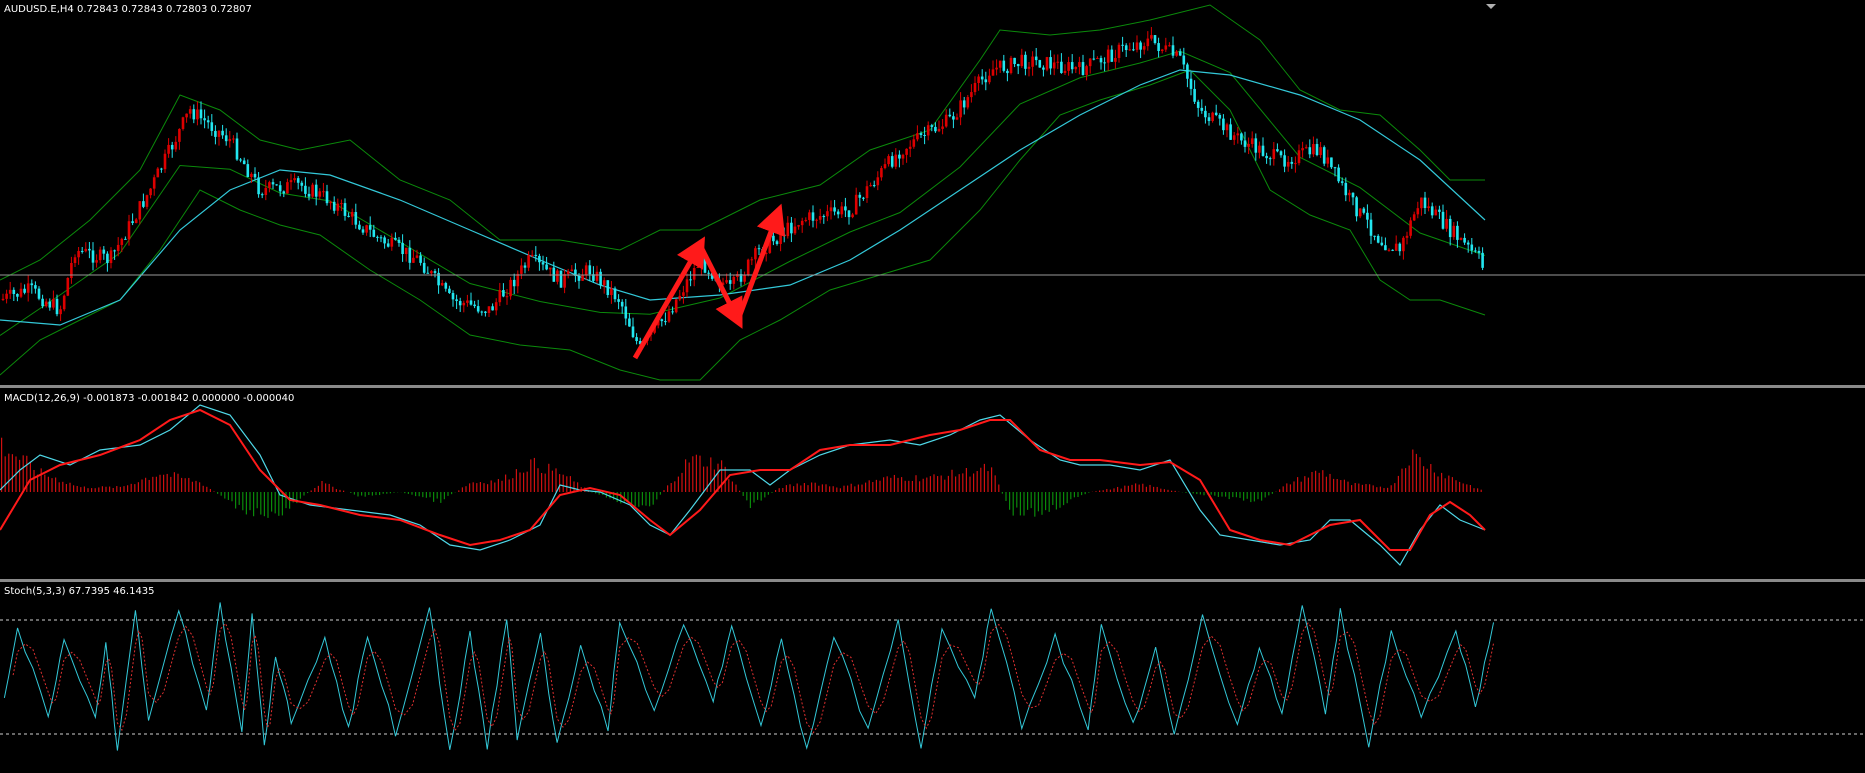 This screenshot has width=1865, height=773. What do you see at coordinates (709, 281) in the screenshot?
I see `zigzag-arrow-annotation` at bounding box center [709, 281].